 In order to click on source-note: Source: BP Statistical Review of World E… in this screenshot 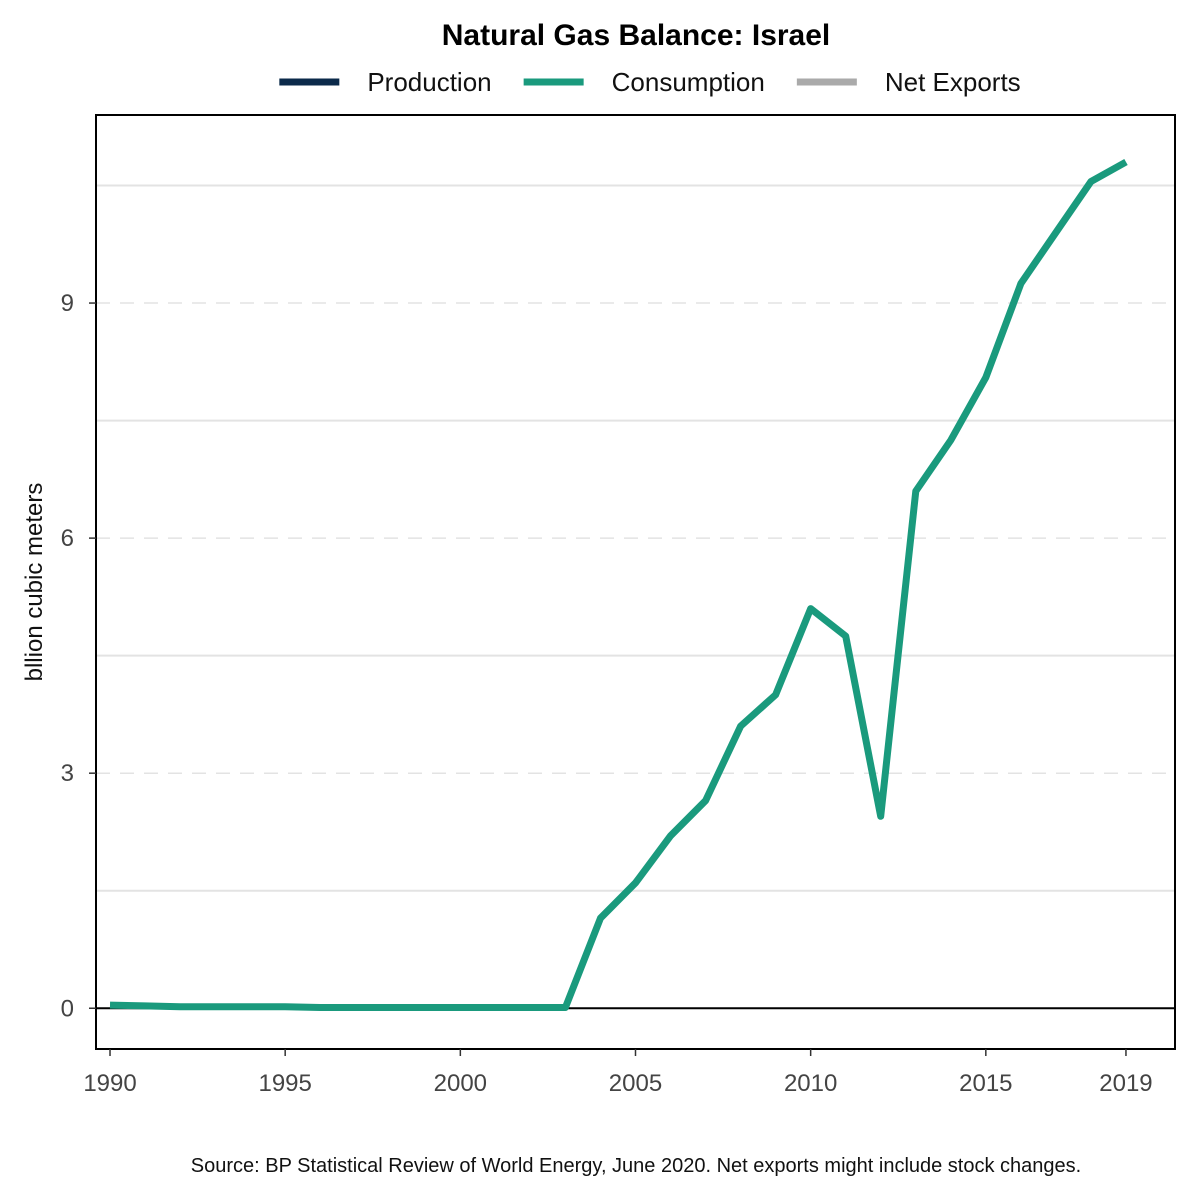, I will do `click(636, 1166)`.